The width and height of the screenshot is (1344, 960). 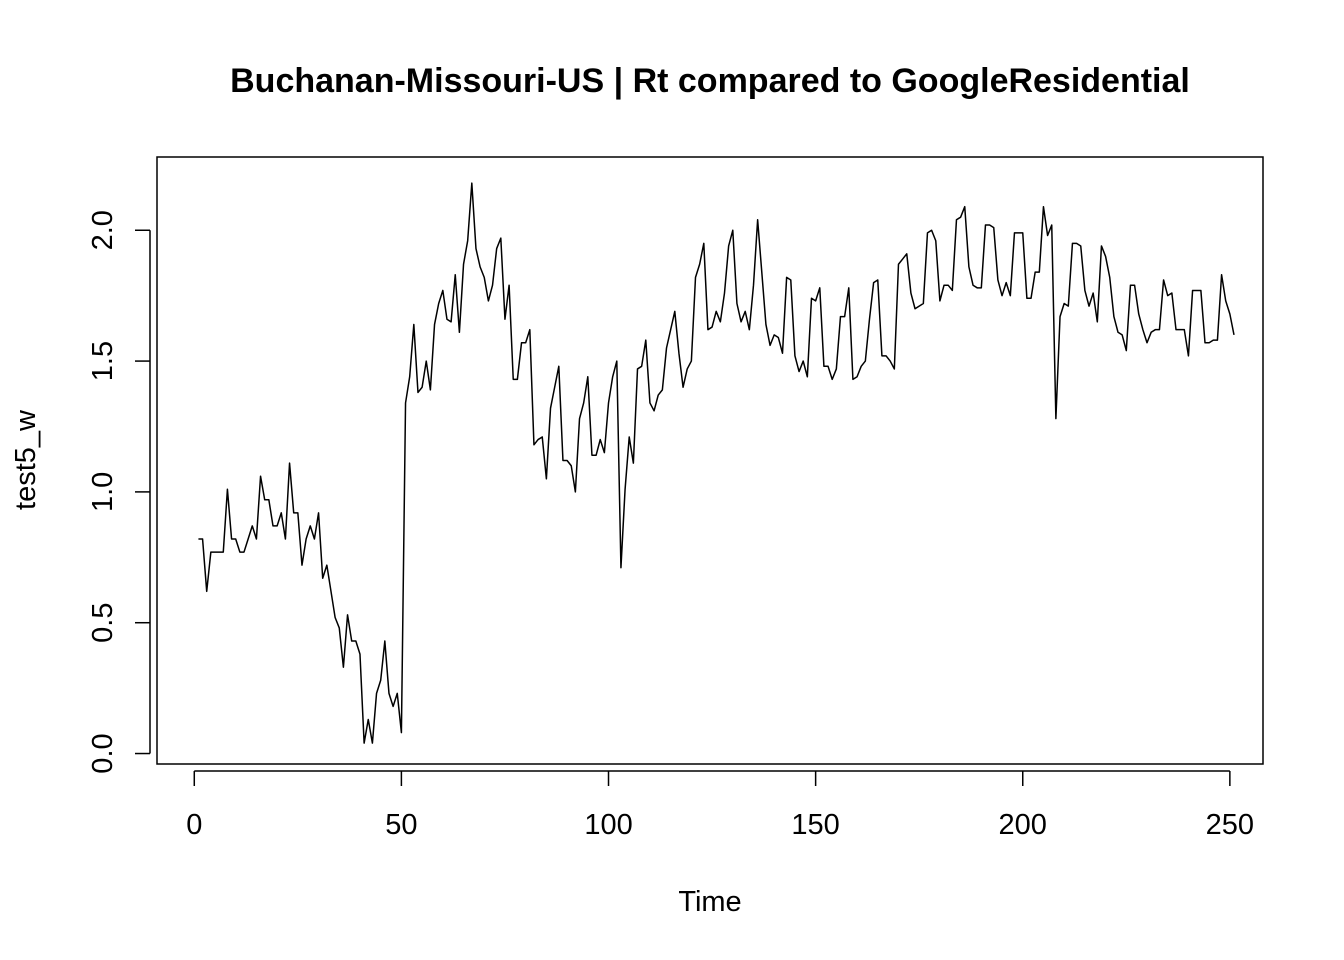 I want to click on x-axis-label: Time, so click(x=709, y=902).